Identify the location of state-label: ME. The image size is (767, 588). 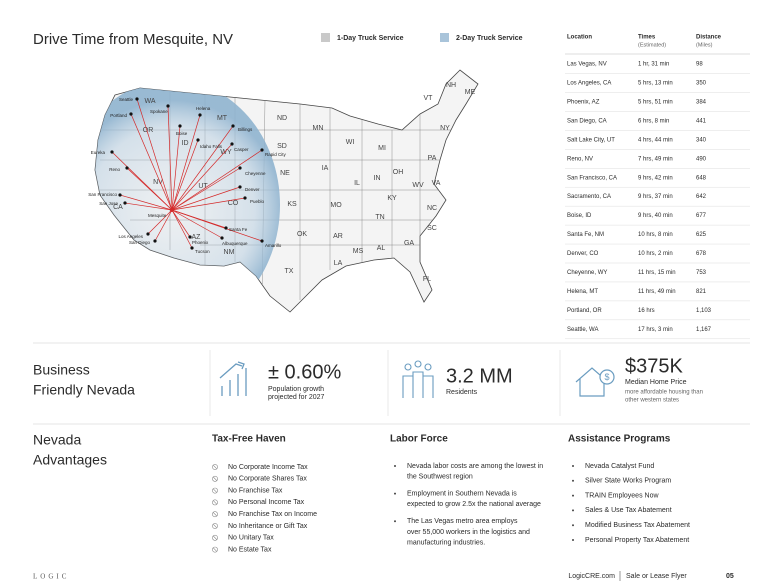
(470, 92).